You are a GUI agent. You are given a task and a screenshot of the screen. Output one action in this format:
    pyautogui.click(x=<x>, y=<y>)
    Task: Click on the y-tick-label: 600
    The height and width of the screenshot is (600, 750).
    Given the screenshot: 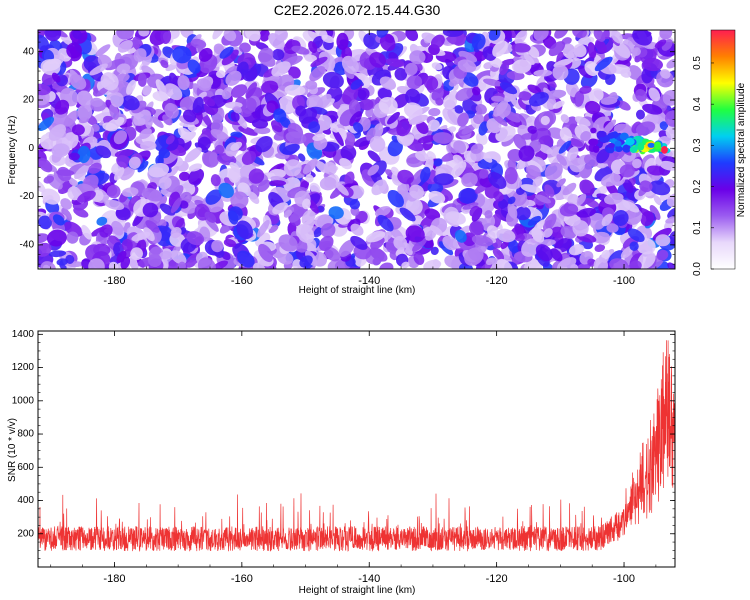 What is the action you would take?
    pyautogui.click(x=25, y=467)
    